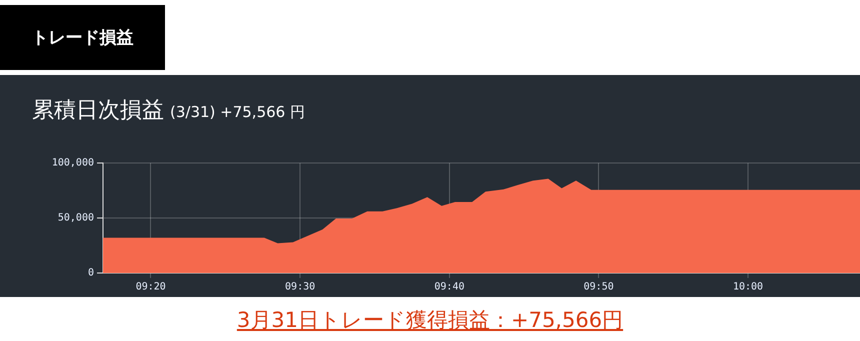 This screenshot has height=341, width=860. Describe the element at coordinates (748, 287) in the screenshot. I see `x-tick-label: 10:00` at that location.